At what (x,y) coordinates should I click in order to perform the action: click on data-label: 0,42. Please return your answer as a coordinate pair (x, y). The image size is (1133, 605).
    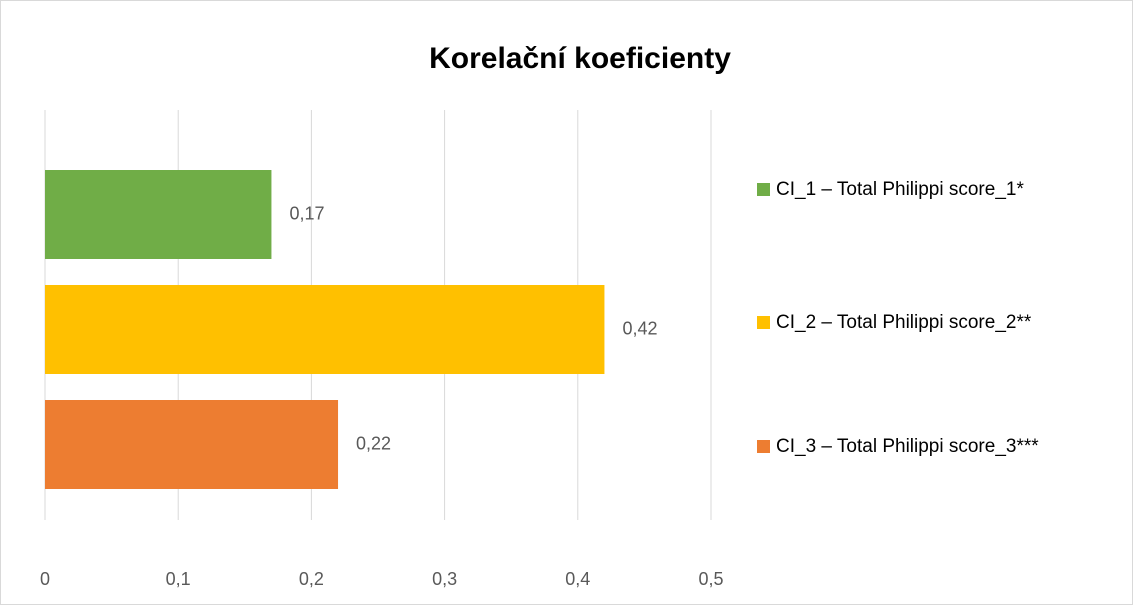
    Looking at the image, I should click on (639, 328).